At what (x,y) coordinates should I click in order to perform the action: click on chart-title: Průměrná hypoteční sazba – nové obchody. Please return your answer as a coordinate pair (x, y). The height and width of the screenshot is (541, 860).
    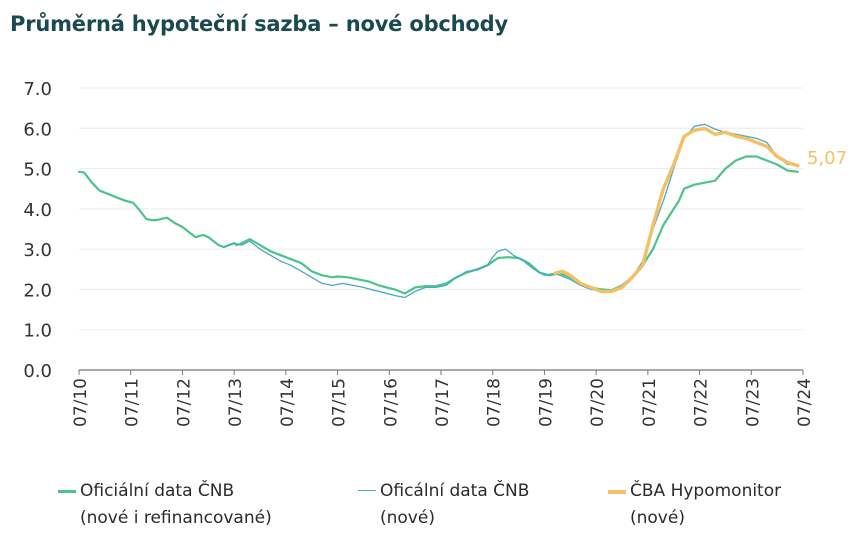
    Looking at the image, I should click on (259, 24).